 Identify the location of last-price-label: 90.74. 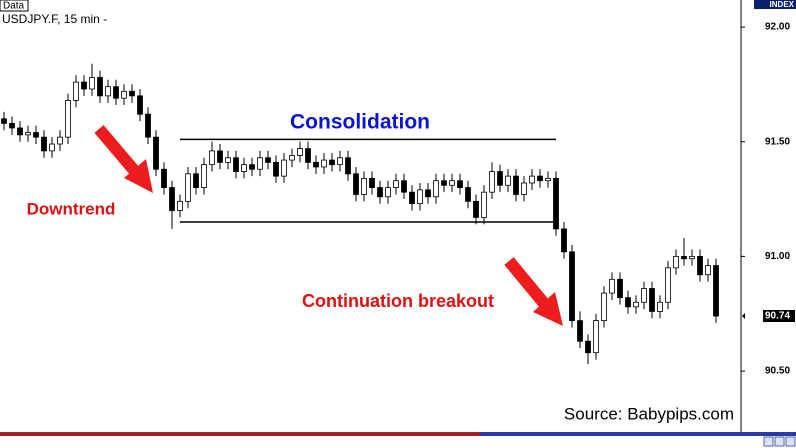
(777, 316).